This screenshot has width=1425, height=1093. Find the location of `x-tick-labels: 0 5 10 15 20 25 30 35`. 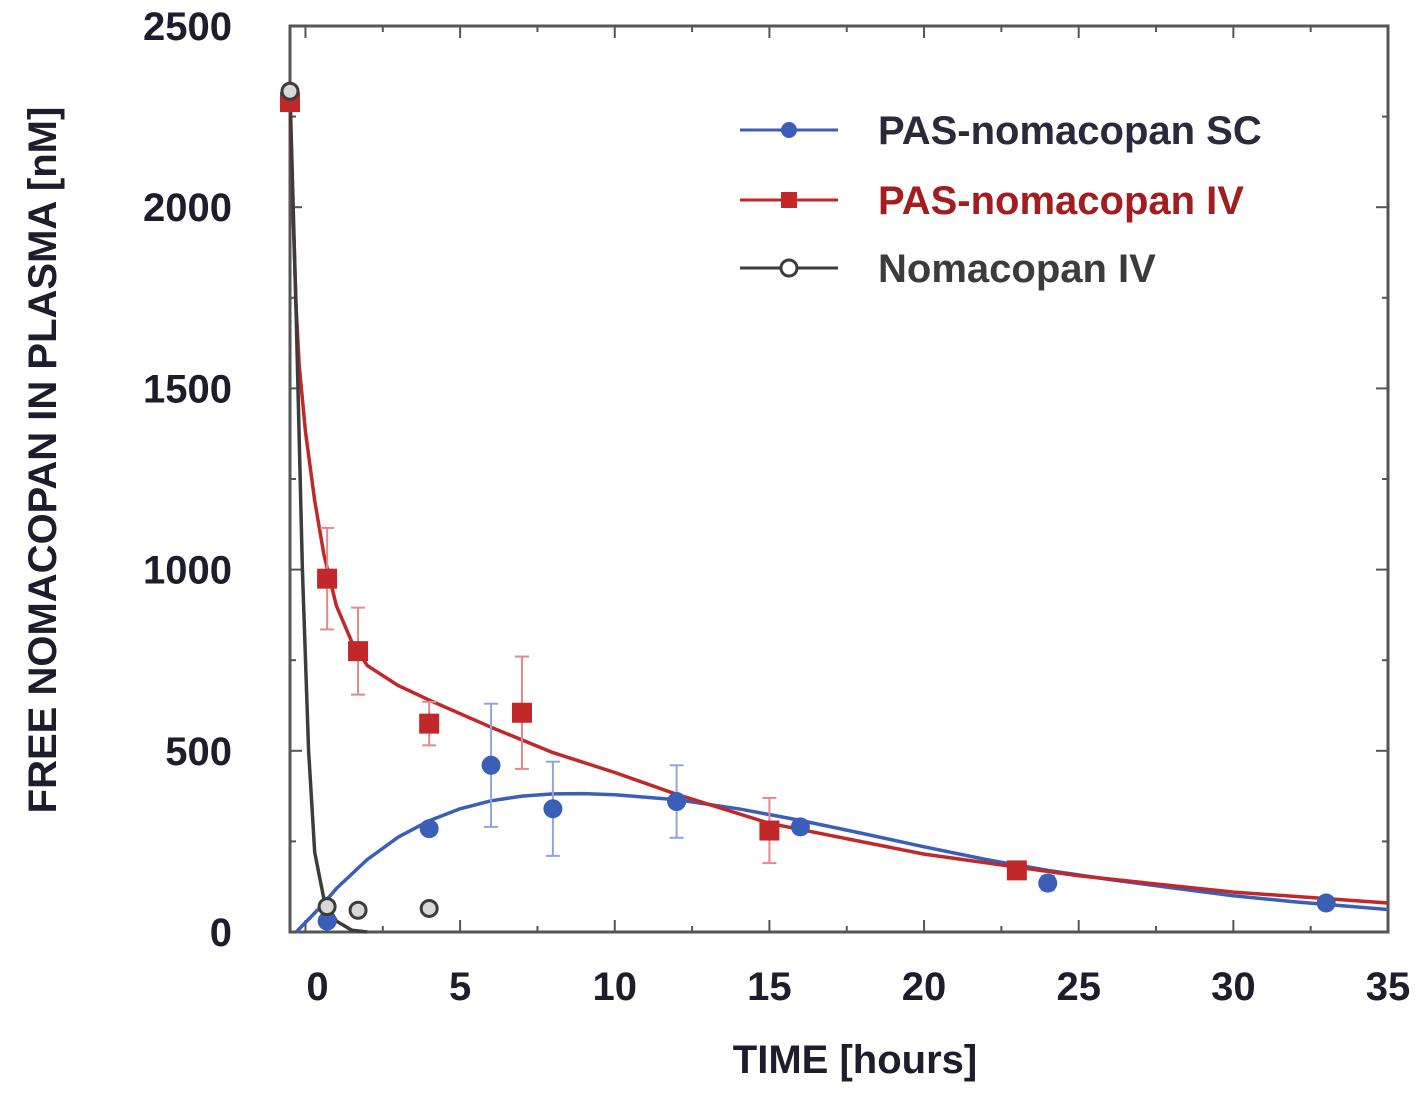

x-tick-labels: 0 5 10 15 20 25 30 35 is located at coordinates (858, 987).